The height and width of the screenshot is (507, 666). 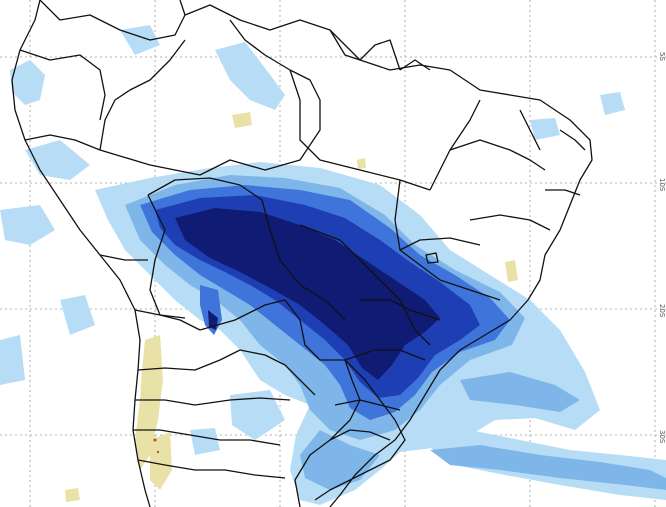 I want to click on lat-label-5s: 5S, so click(x=662, y=56).